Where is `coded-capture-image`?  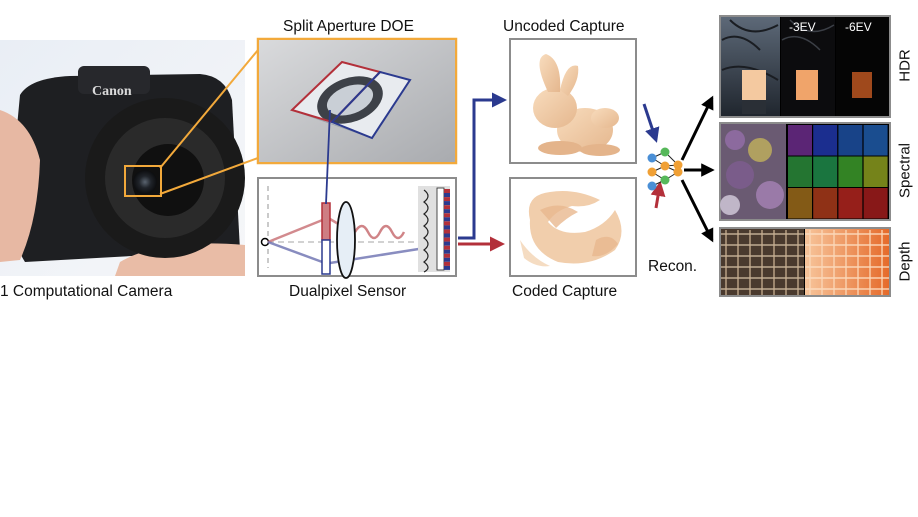
coded-capture-image is located at coordinates (573, 227).